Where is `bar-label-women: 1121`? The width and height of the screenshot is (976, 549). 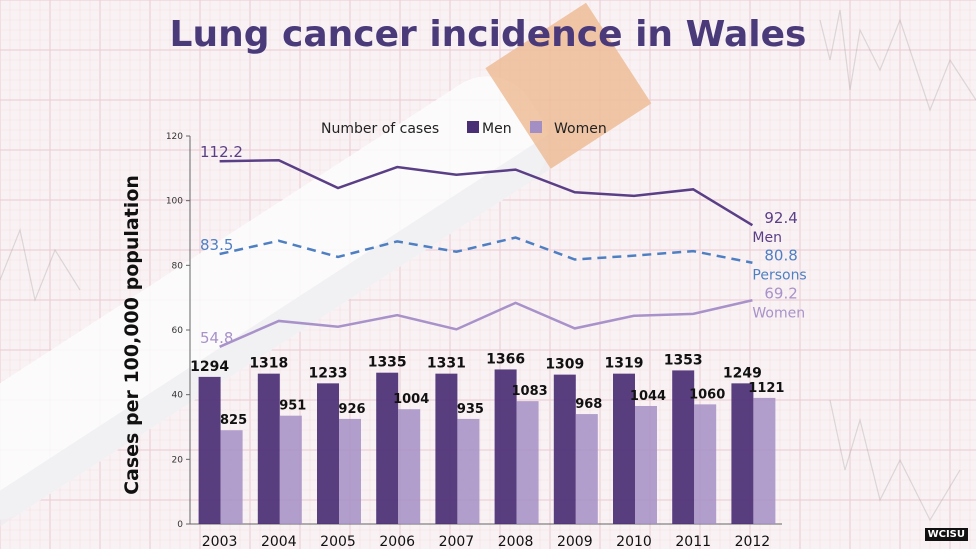
bar-label-women: 1121 is located at coordinates (766, 388).